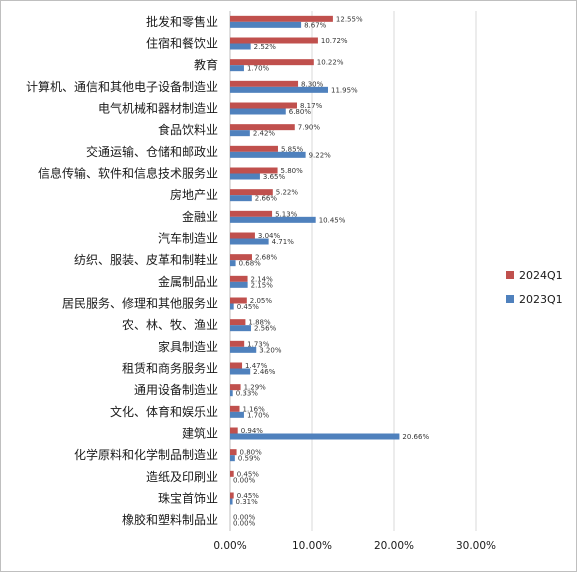 This screenshot has width=577, height=573. Describe the element at coordinates (354, 546) in the screenshot. I see `x-axis-ticks: 0.00% 10.00% 20.00% 30.00%` at that location.